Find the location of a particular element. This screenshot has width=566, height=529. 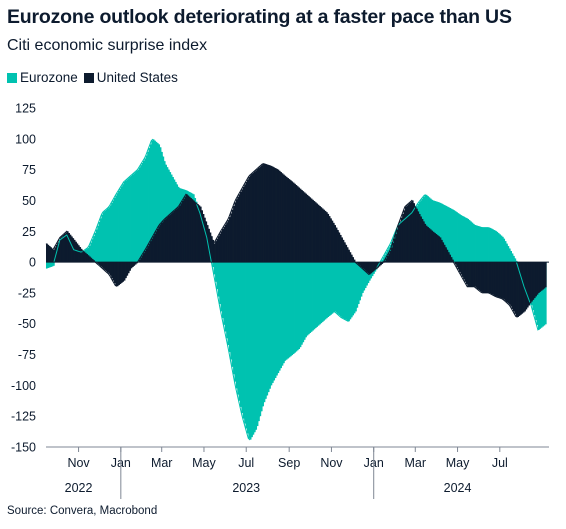

x-tick-label: Nov is located at coordinates (78, 463).